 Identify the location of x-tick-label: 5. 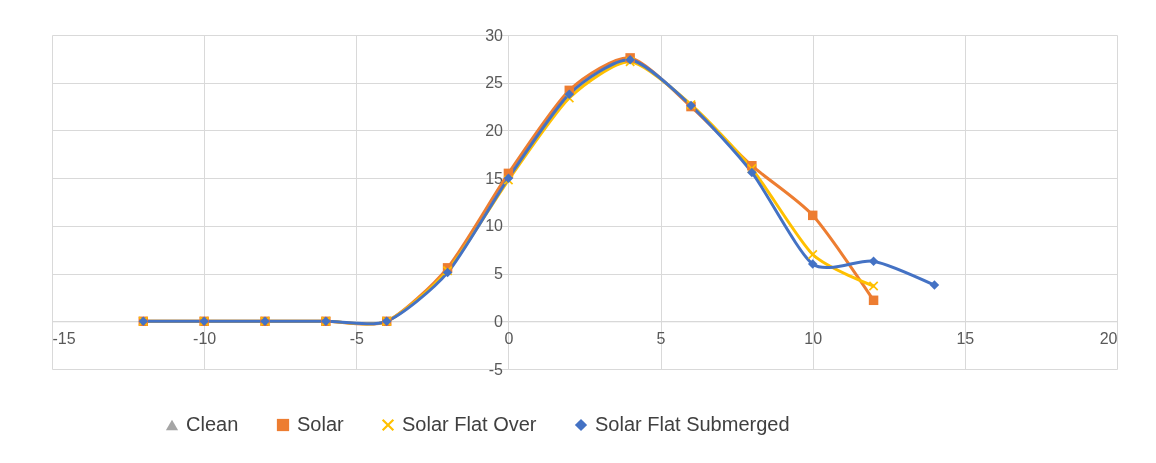
(661, 338).